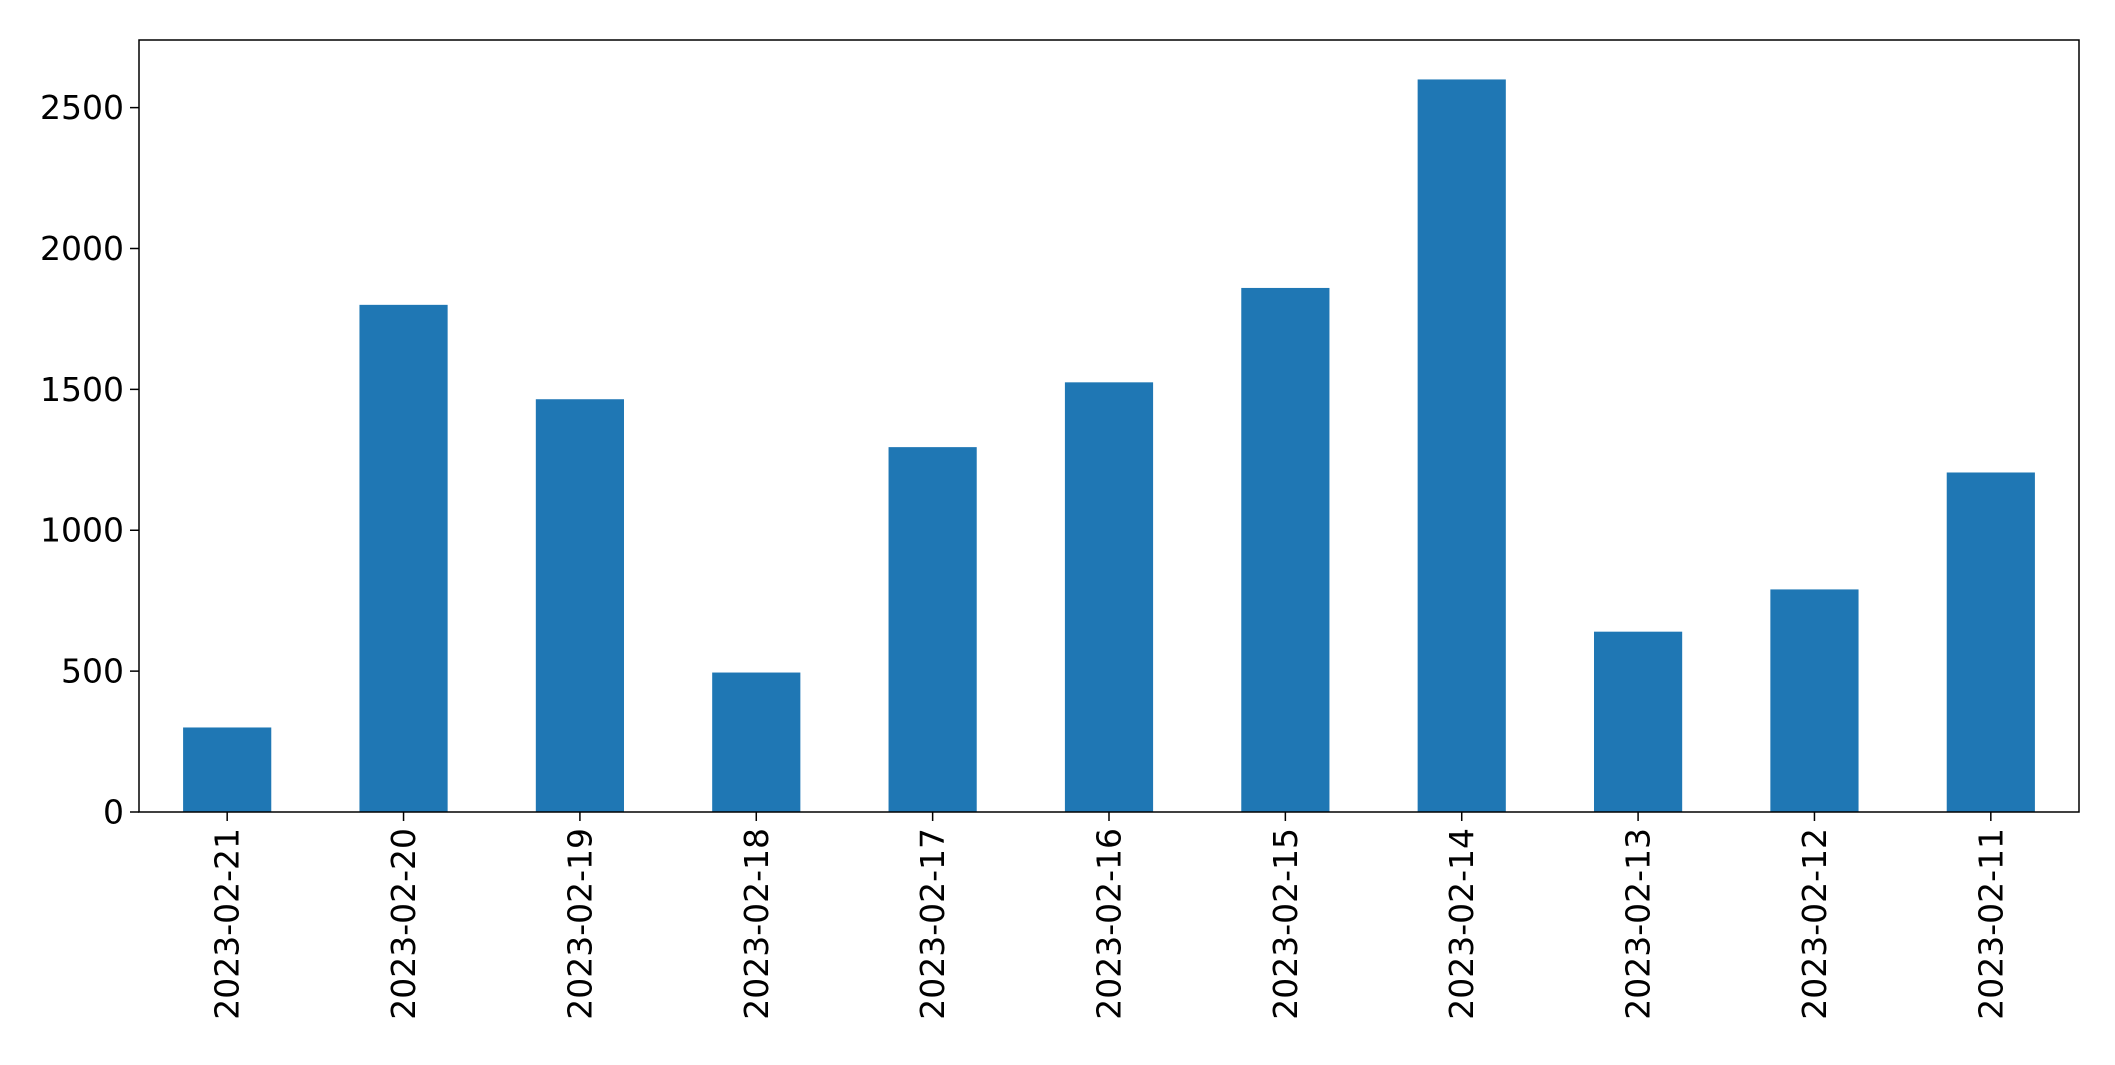 This screenshot has height=1065, width=2115. What do you see at coordinates (113, 812) in the screenshot?
I see `y-tick-label: 0` at bounding box center [113, 812].